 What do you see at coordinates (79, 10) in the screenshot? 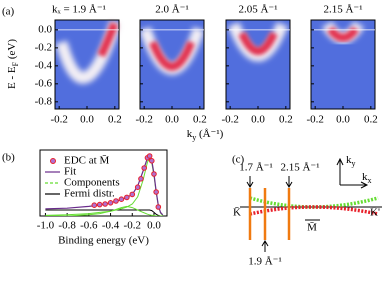
I see `map-title: kₓ = 1.9 Å⁻¹` at bounding box center [79, 10].